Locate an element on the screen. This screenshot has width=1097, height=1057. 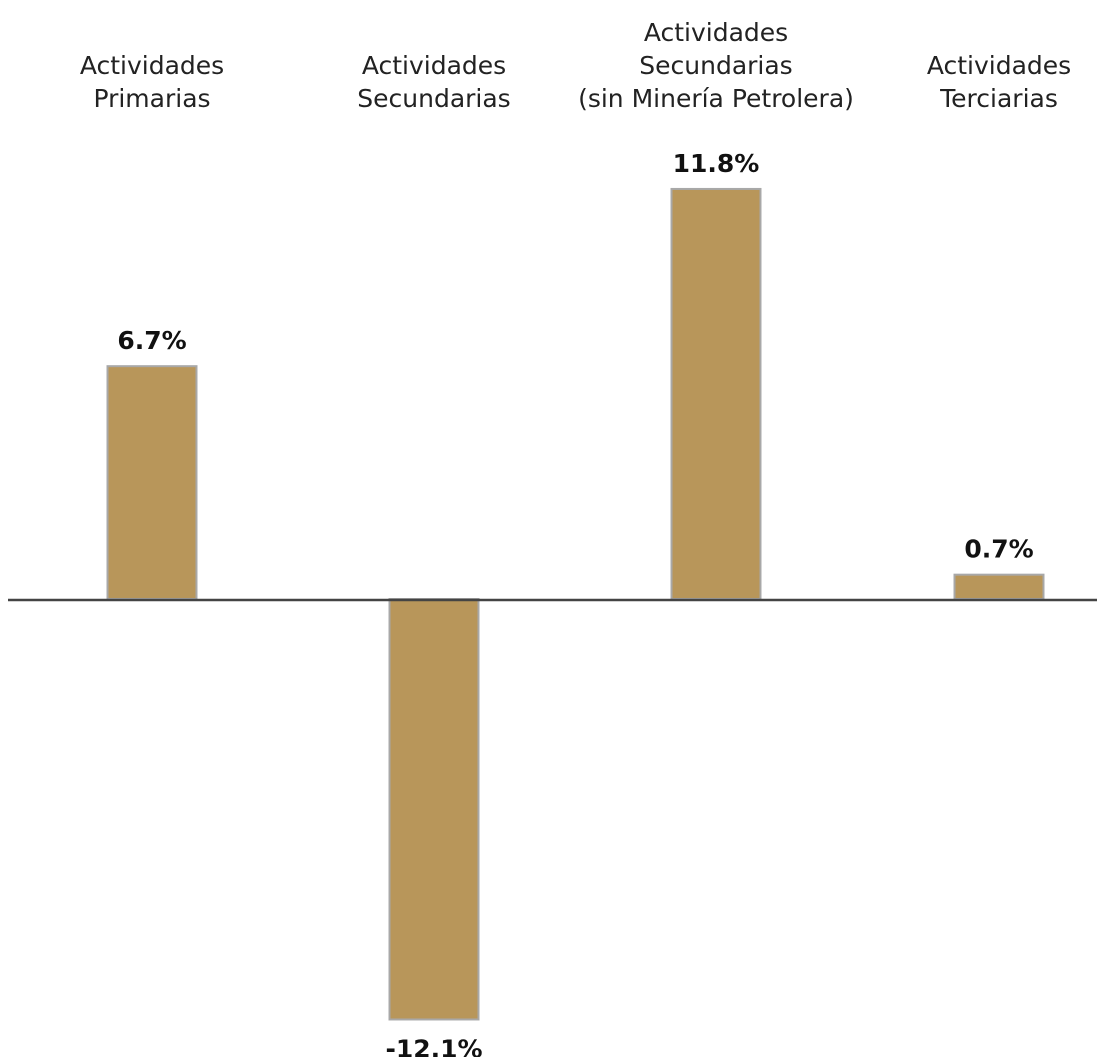
value-label-0: 6.7% is located at coordinates (151, 340).